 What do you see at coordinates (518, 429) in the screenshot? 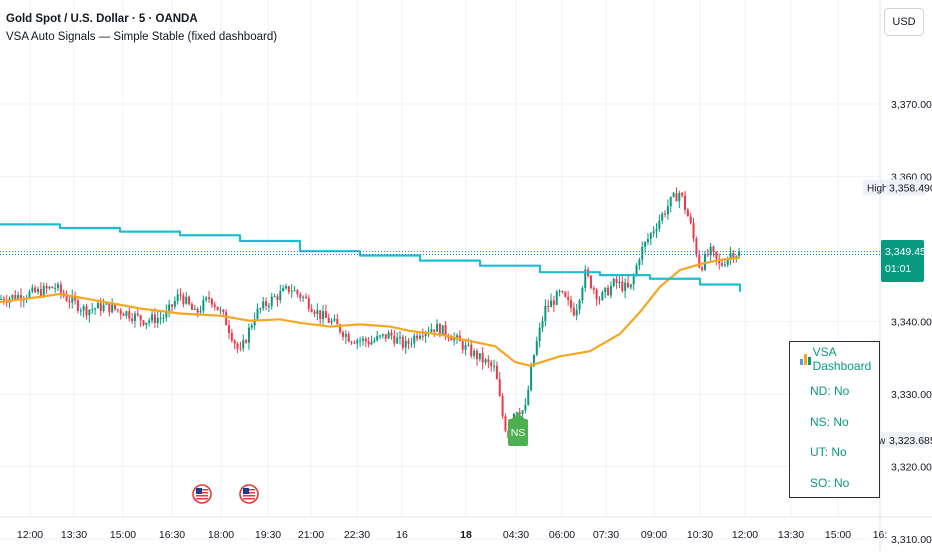
I see `ns-signal-marker: NS` at bounding box center [518, 429].